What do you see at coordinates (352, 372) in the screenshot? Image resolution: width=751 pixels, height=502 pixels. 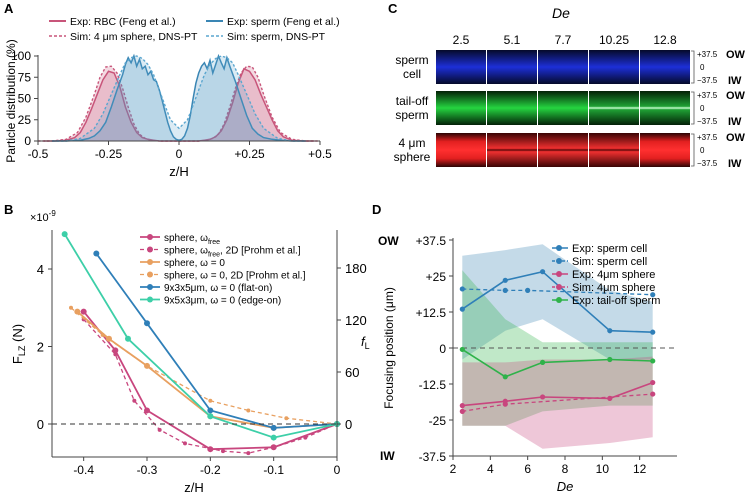 I see `b-y2tick-label: 60` at bounding box center [352, 372].